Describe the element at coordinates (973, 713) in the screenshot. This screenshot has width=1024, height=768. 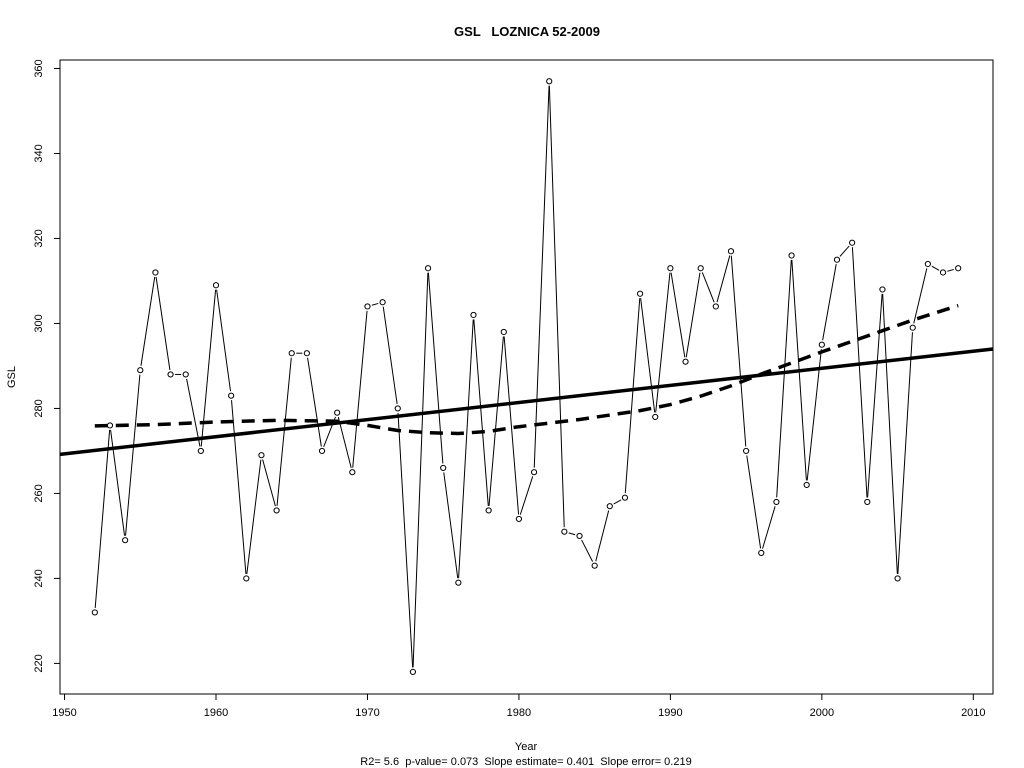
I see `x-tick-label: 2010` at that location.